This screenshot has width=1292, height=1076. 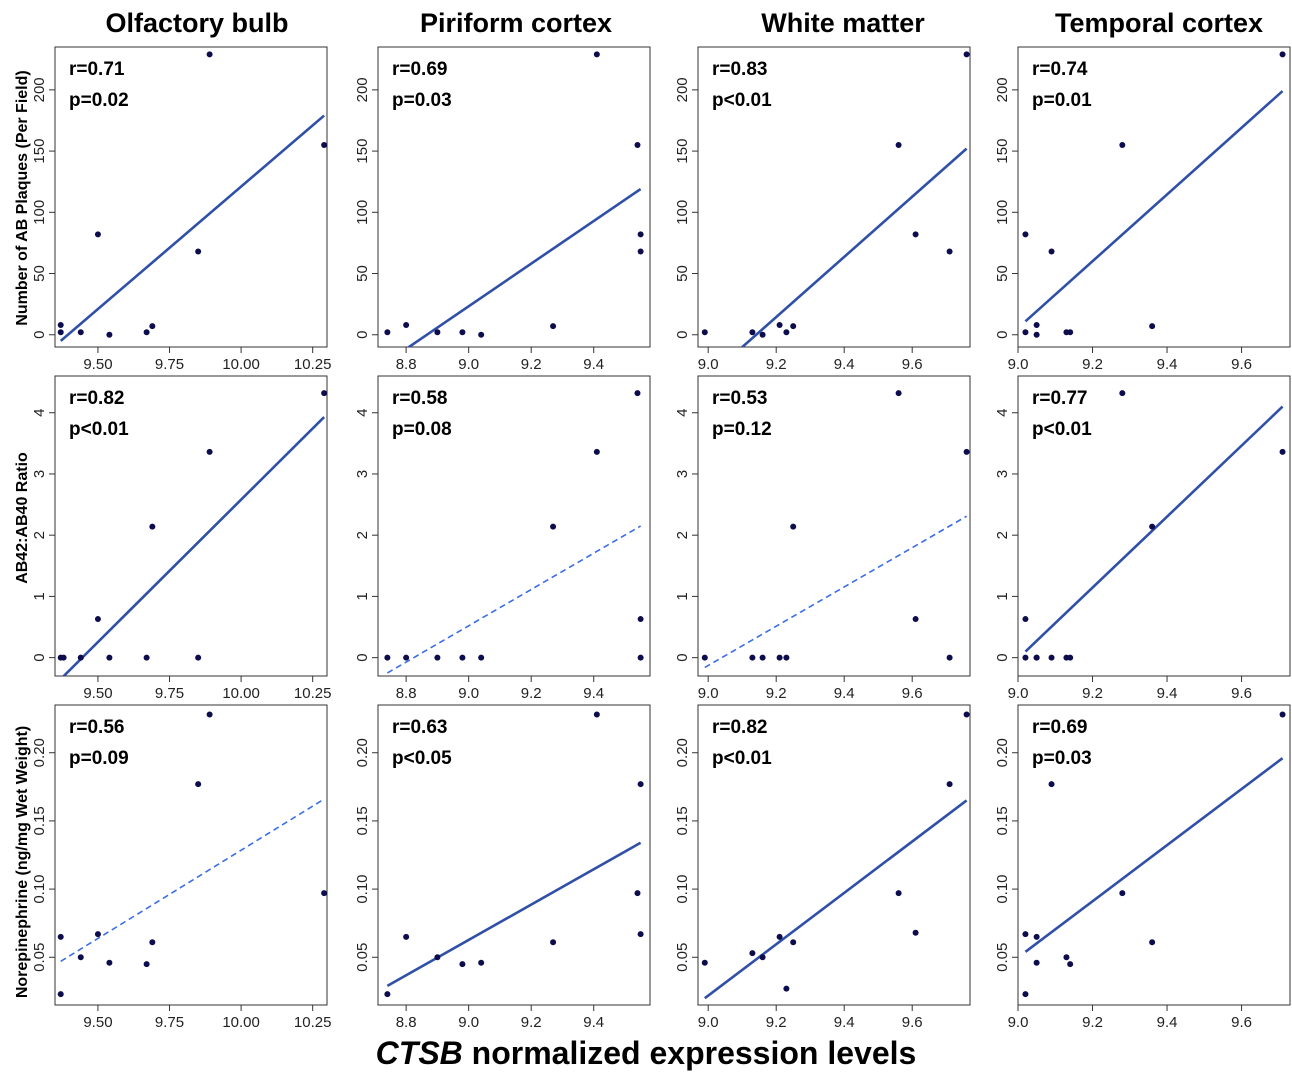 What do you see at coordinates (313, 693) in the screenshot?
I see `x-tick-label: 10.25` at bounding box center [313, 693].